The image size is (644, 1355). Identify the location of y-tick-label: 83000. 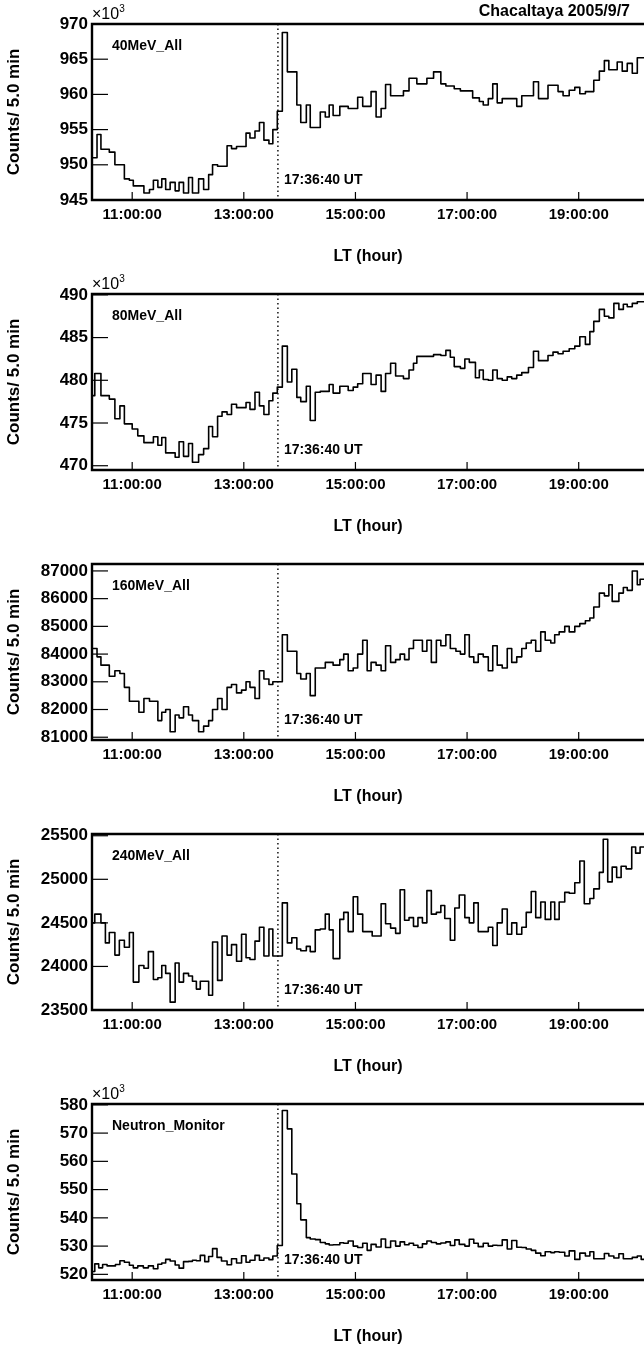
(64, 681).